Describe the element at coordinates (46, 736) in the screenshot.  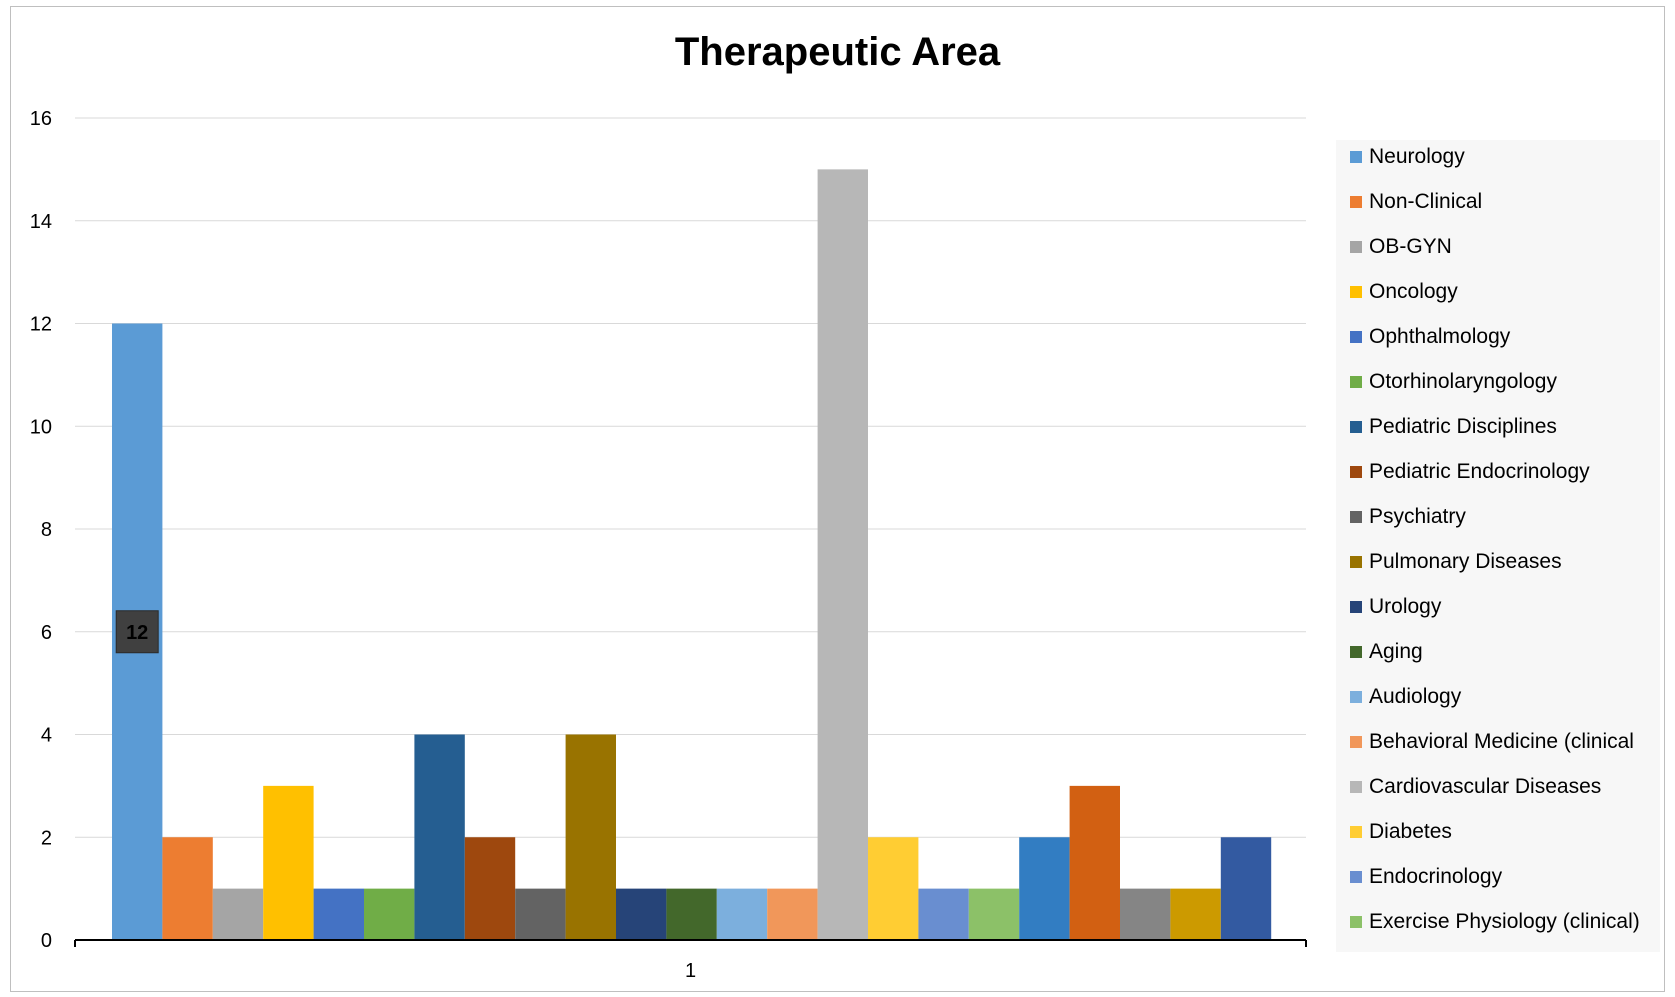
I see `y-tick-label: 4` at that location.